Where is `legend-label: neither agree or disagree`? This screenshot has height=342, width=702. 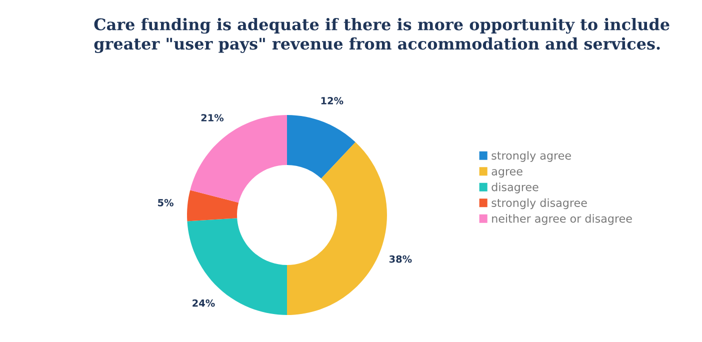 legend-label: neither agree or disagree is located at coordinates (562, 219).